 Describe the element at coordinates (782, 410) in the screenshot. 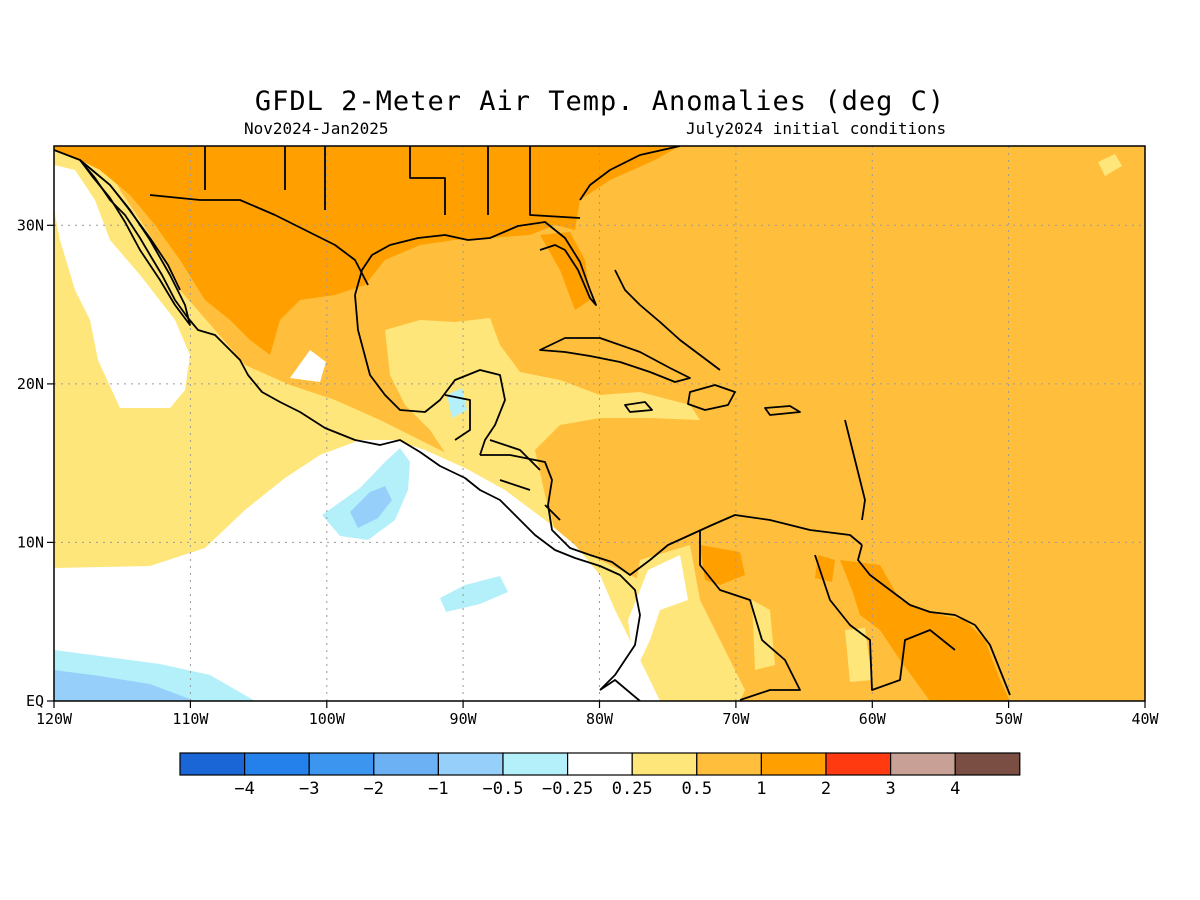

I see `island-puerto-rico` at that location.